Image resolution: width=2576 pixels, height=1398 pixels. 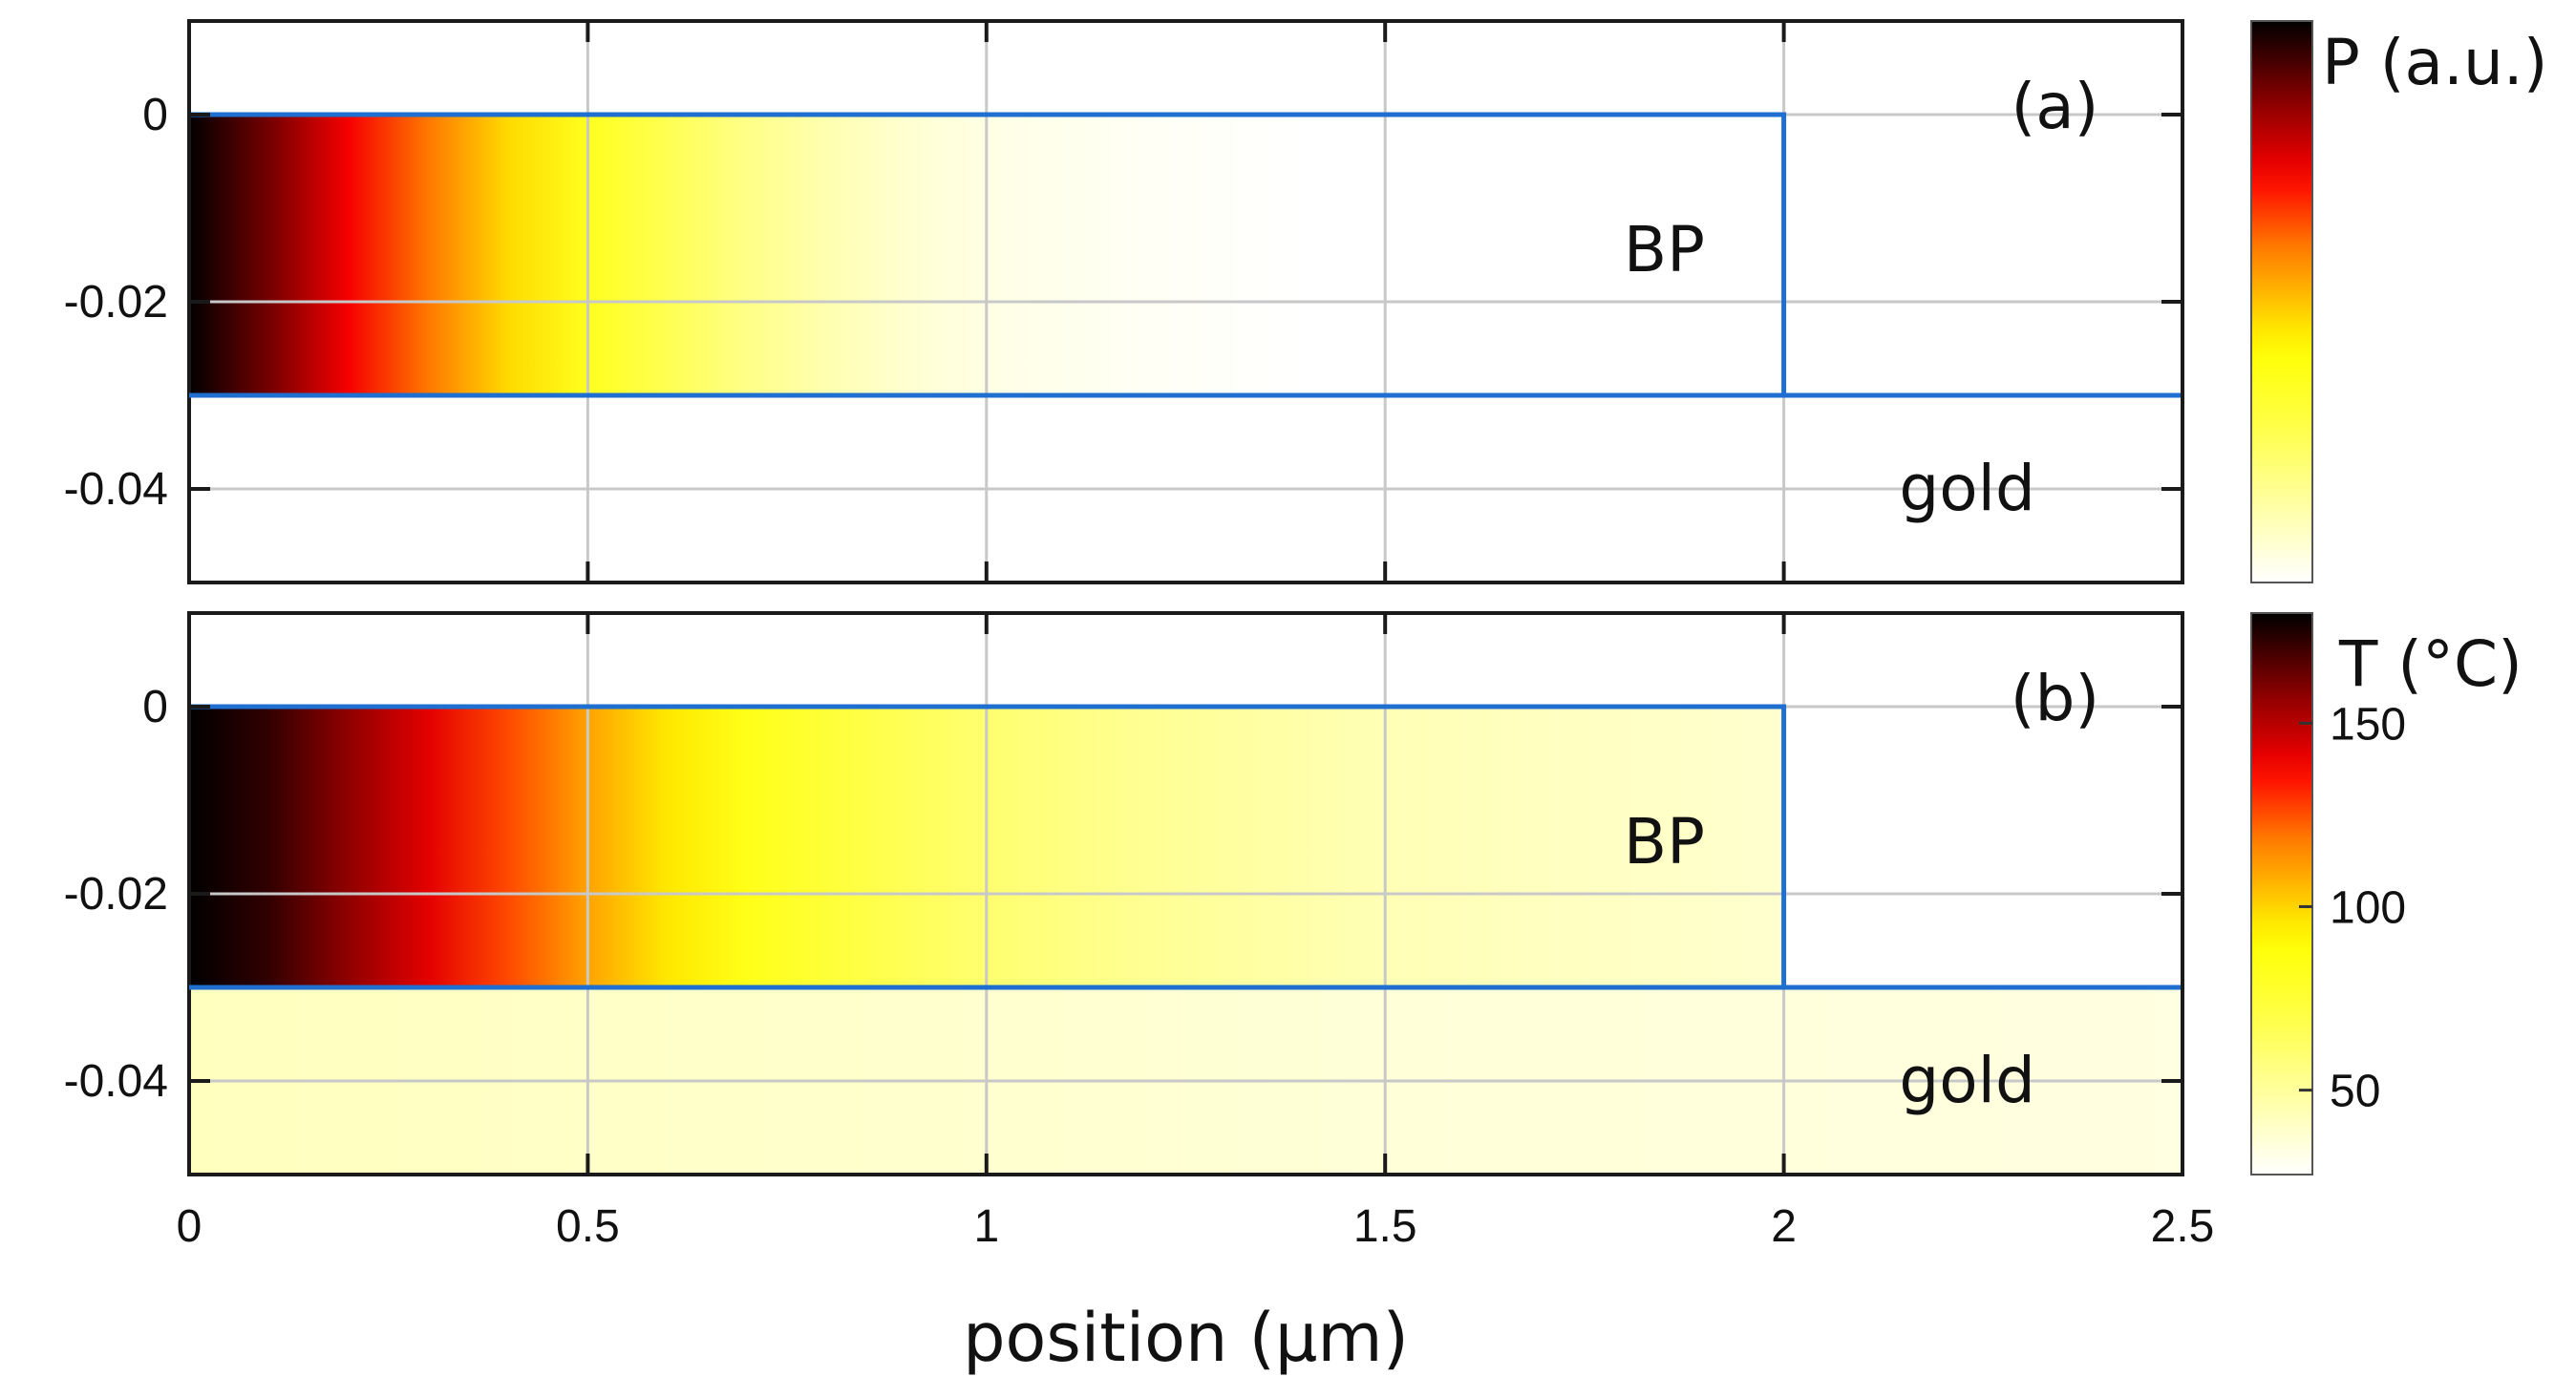 I want to click on colorbar-power-scale, so click(x=2281, y=301).